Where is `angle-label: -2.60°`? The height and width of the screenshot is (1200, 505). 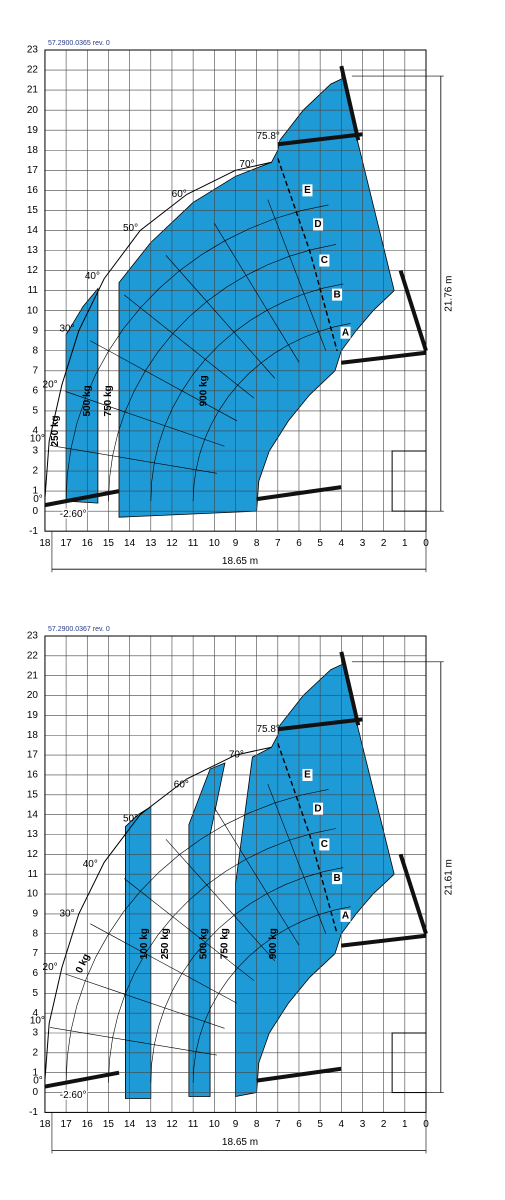
angle-label: -2.60° is located at coordinates (73, 1095).